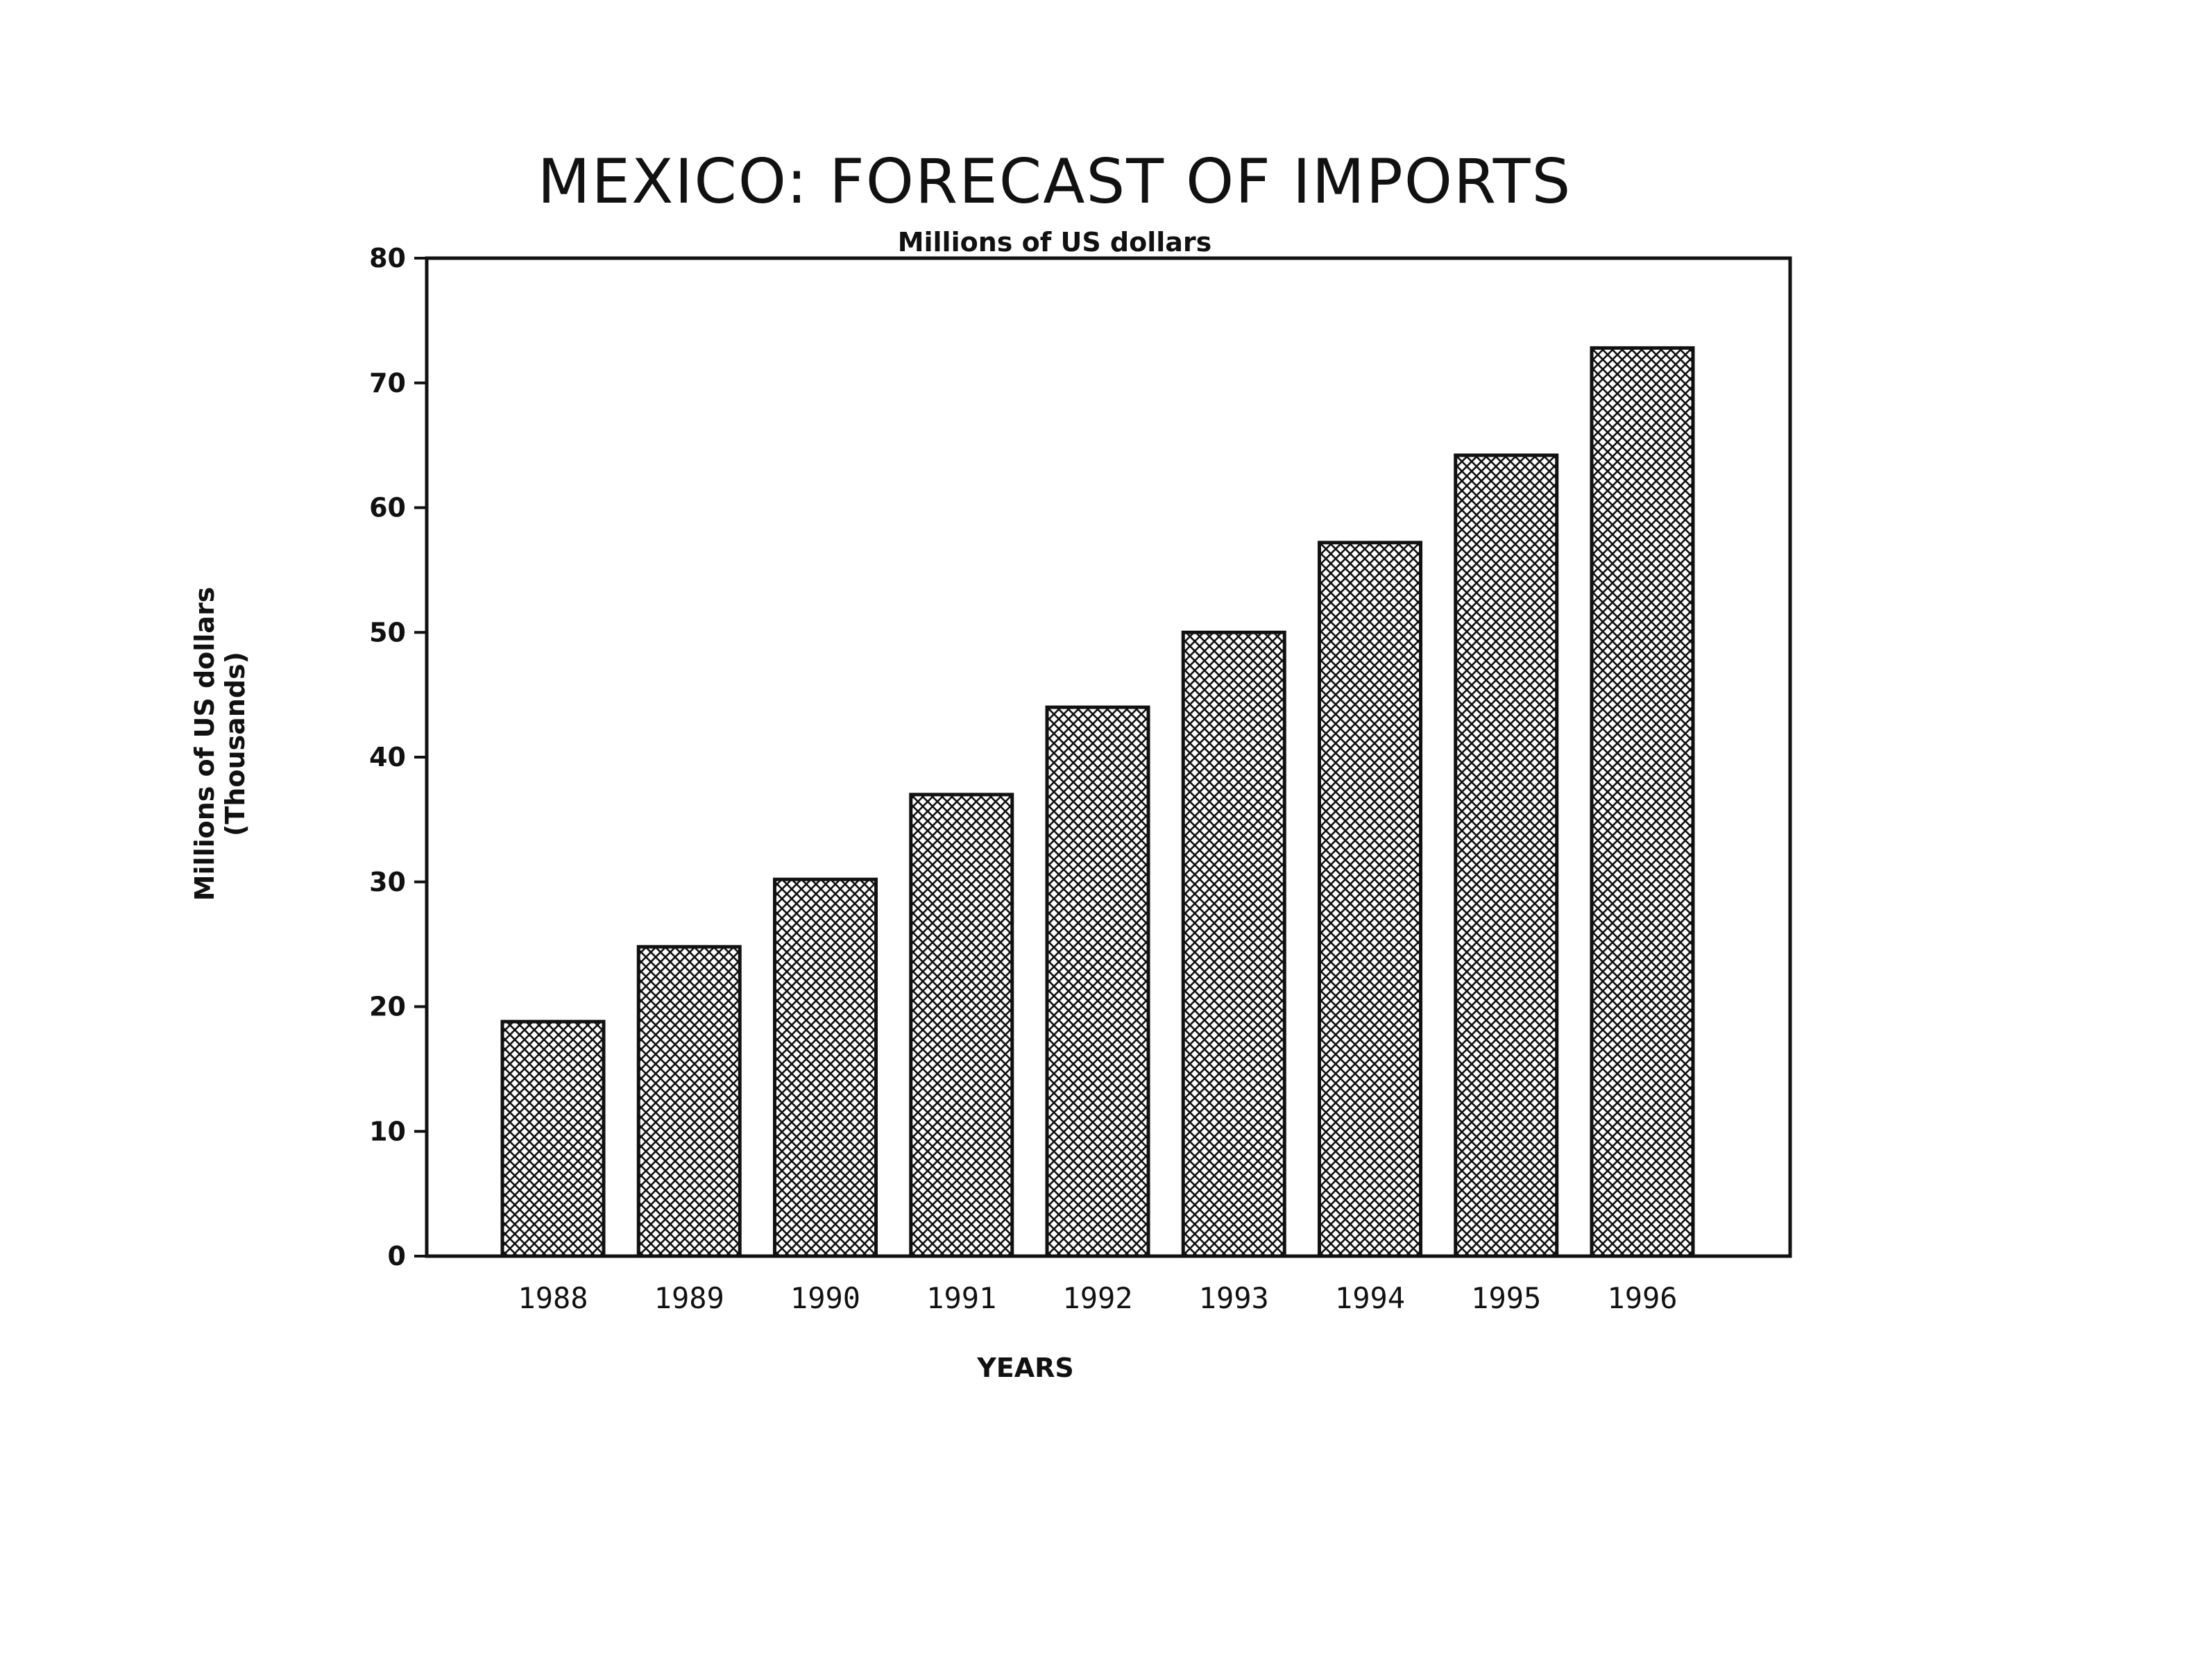 The height and width of the screenshot is (1676, 2212). What do you see at coordinates (387, 757) in the screenshot?
I see `y-tick-label: 40` at bounding box center [387, 757].